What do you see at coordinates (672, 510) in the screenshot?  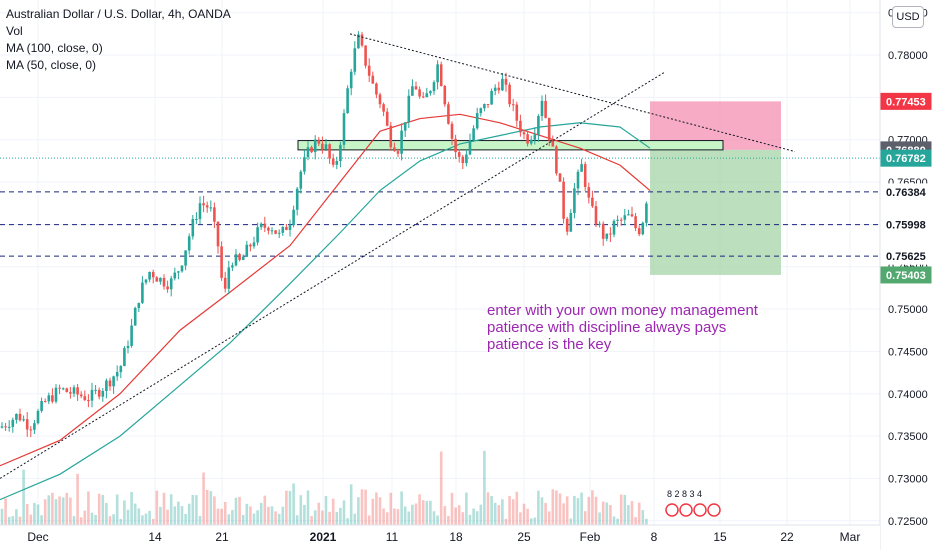 I see `event-icon` at bounding box center [672, 510].